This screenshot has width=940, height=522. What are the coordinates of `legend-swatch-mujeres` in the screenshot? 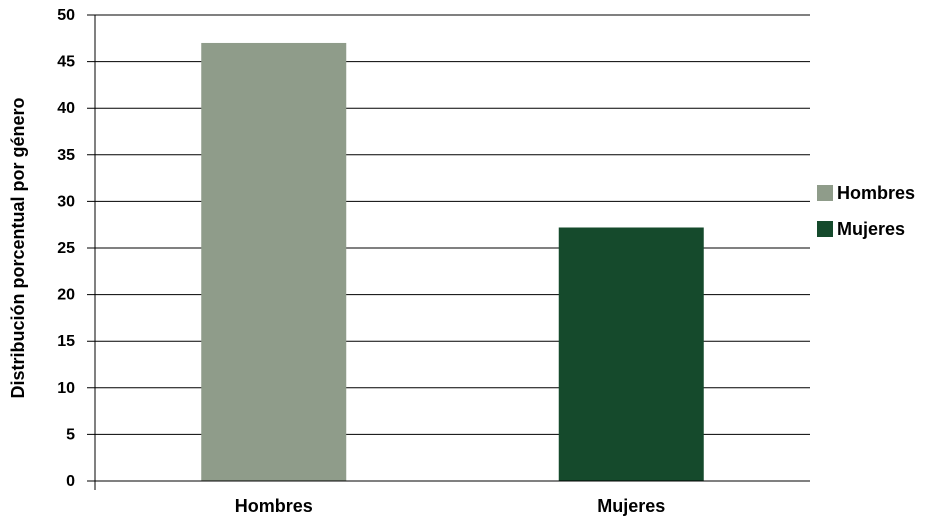 It's located at (825, 229).